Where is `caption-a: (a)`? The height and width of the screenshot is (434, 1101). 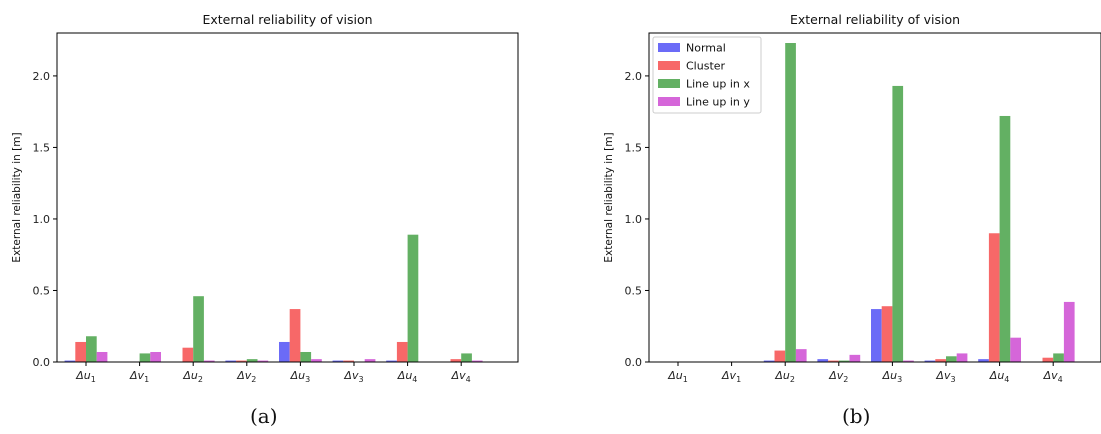 caption-a: (a) is located at coordinates (264, 416).